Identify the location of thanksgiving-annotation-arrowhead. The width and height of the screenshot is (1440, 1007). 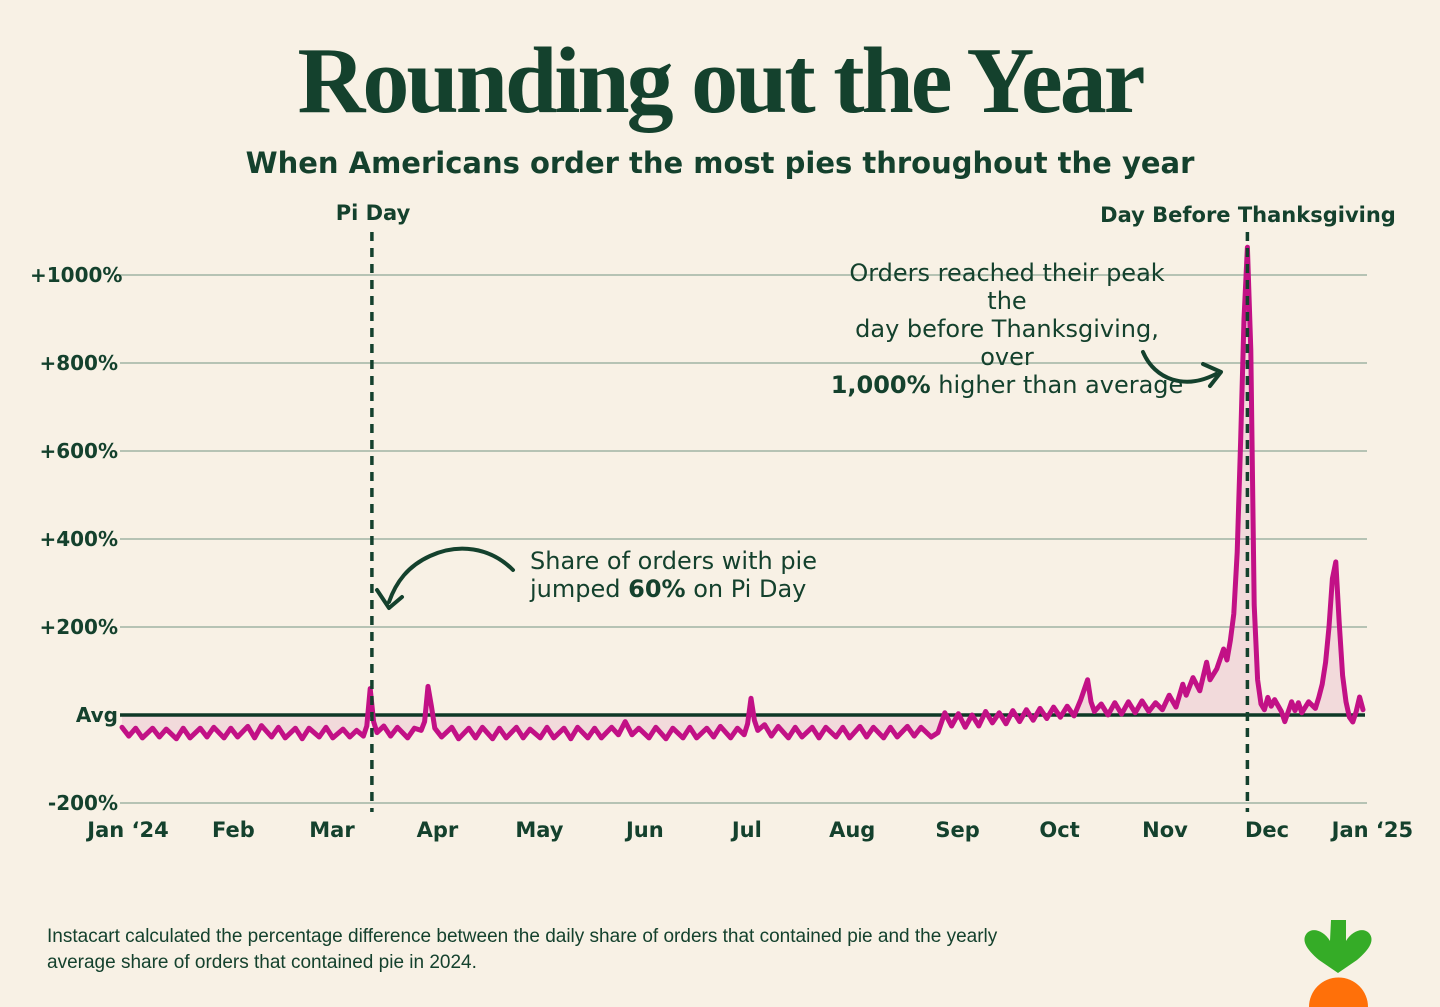
(1212, 375).